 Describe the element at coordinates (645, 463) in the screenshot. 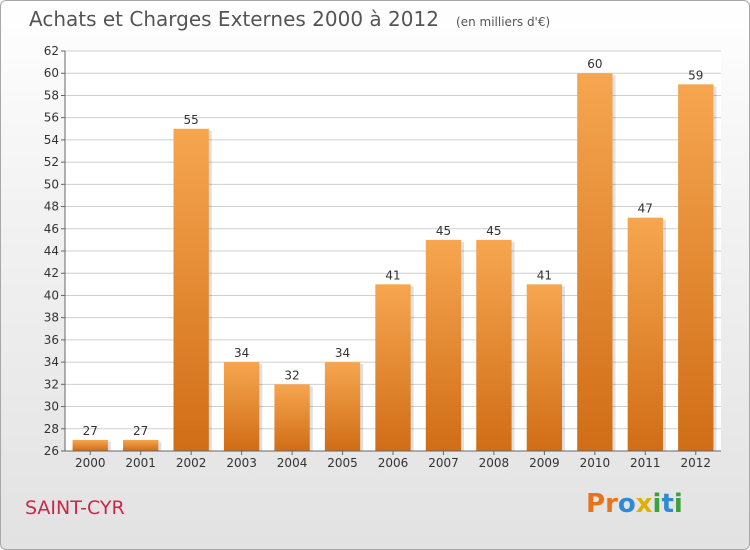

I see `x-tick-label-2011: 2011` at that location.